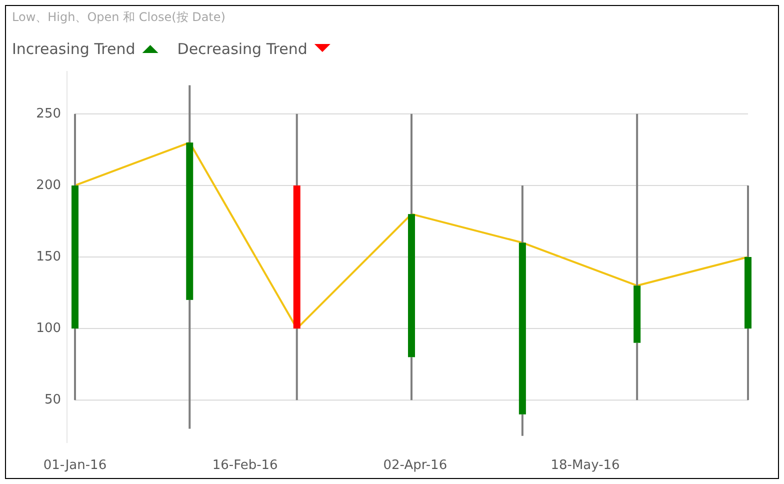 This screenshot has height=484, width=784. What do you see at coordinates (48, 257) in the screenshot?
I see `y-tick-label: 150` at bounding box center [48, 257].